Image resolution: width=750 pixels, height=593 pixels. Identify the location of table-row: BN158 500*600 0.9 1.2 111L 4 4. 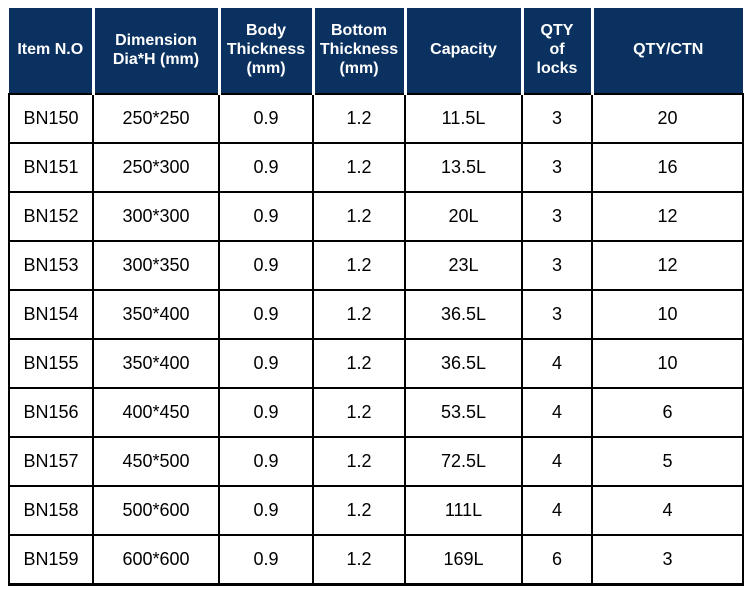
(376, 510).